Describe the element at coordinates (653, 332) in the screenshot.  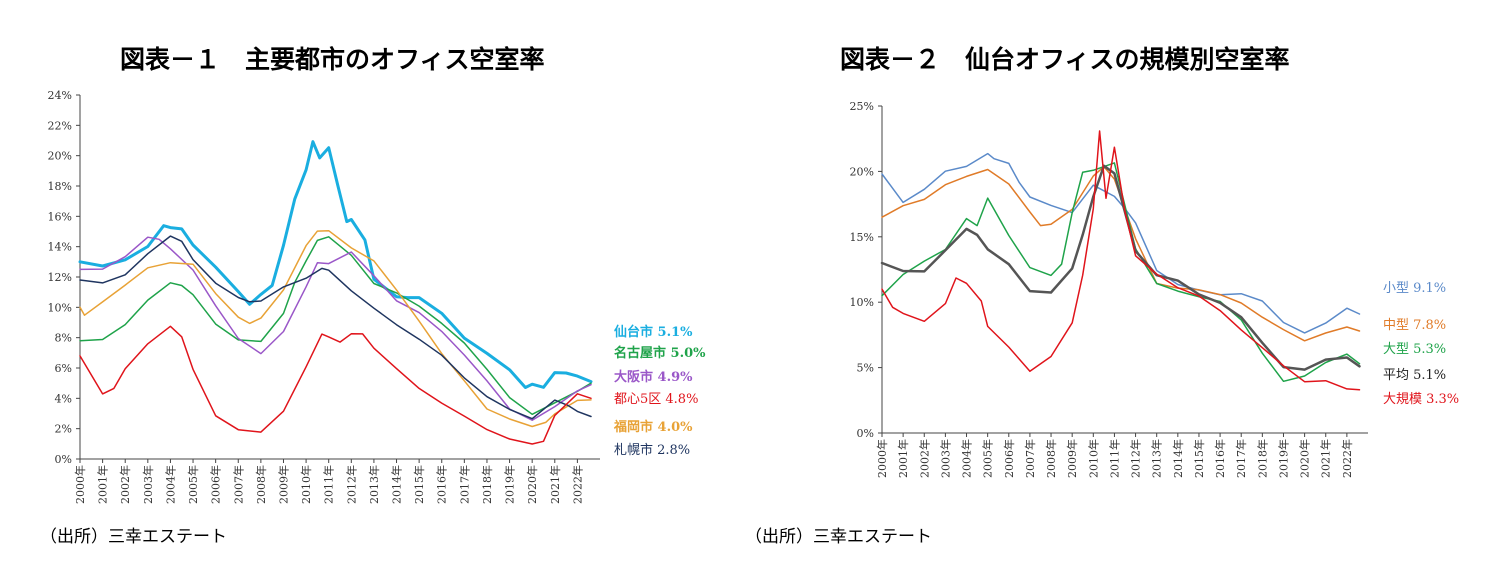
I see `chart1-series-label-0: 仙台市 5.1%` at that location.